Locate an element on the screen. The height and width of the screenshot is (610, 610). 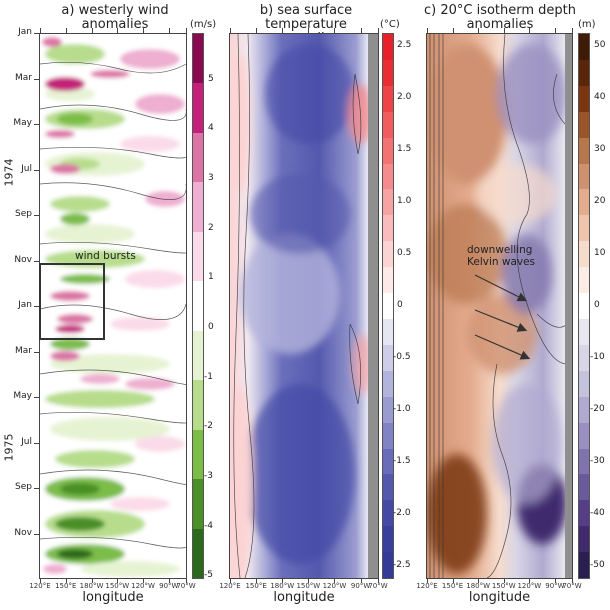
colorbar-tick-label: -2.0 is located at coordinates (402, 513).